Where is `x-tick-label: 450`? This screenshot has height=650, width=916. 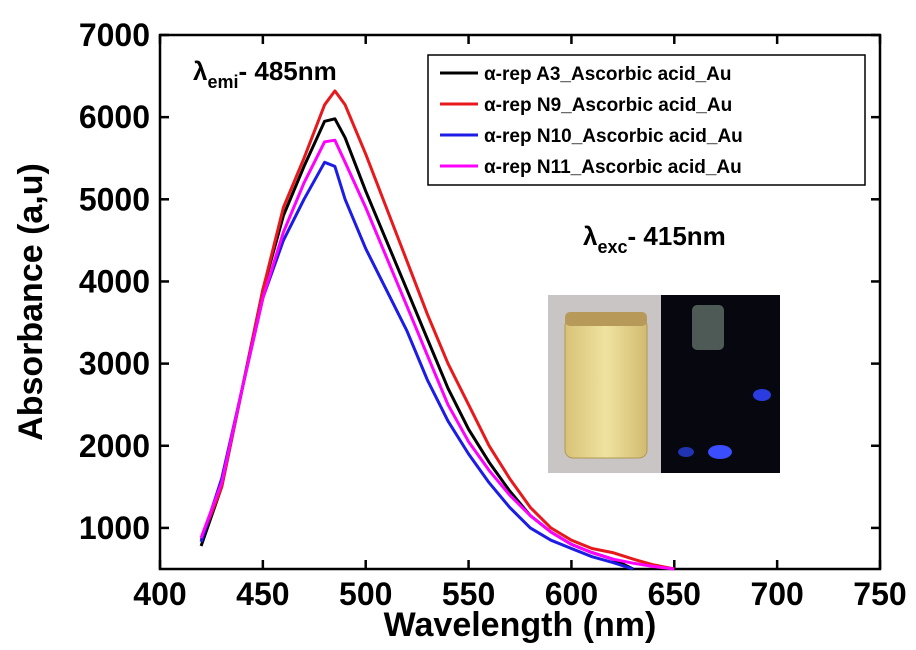 x-tick-label: 450 is located at coordinates (262, 594).